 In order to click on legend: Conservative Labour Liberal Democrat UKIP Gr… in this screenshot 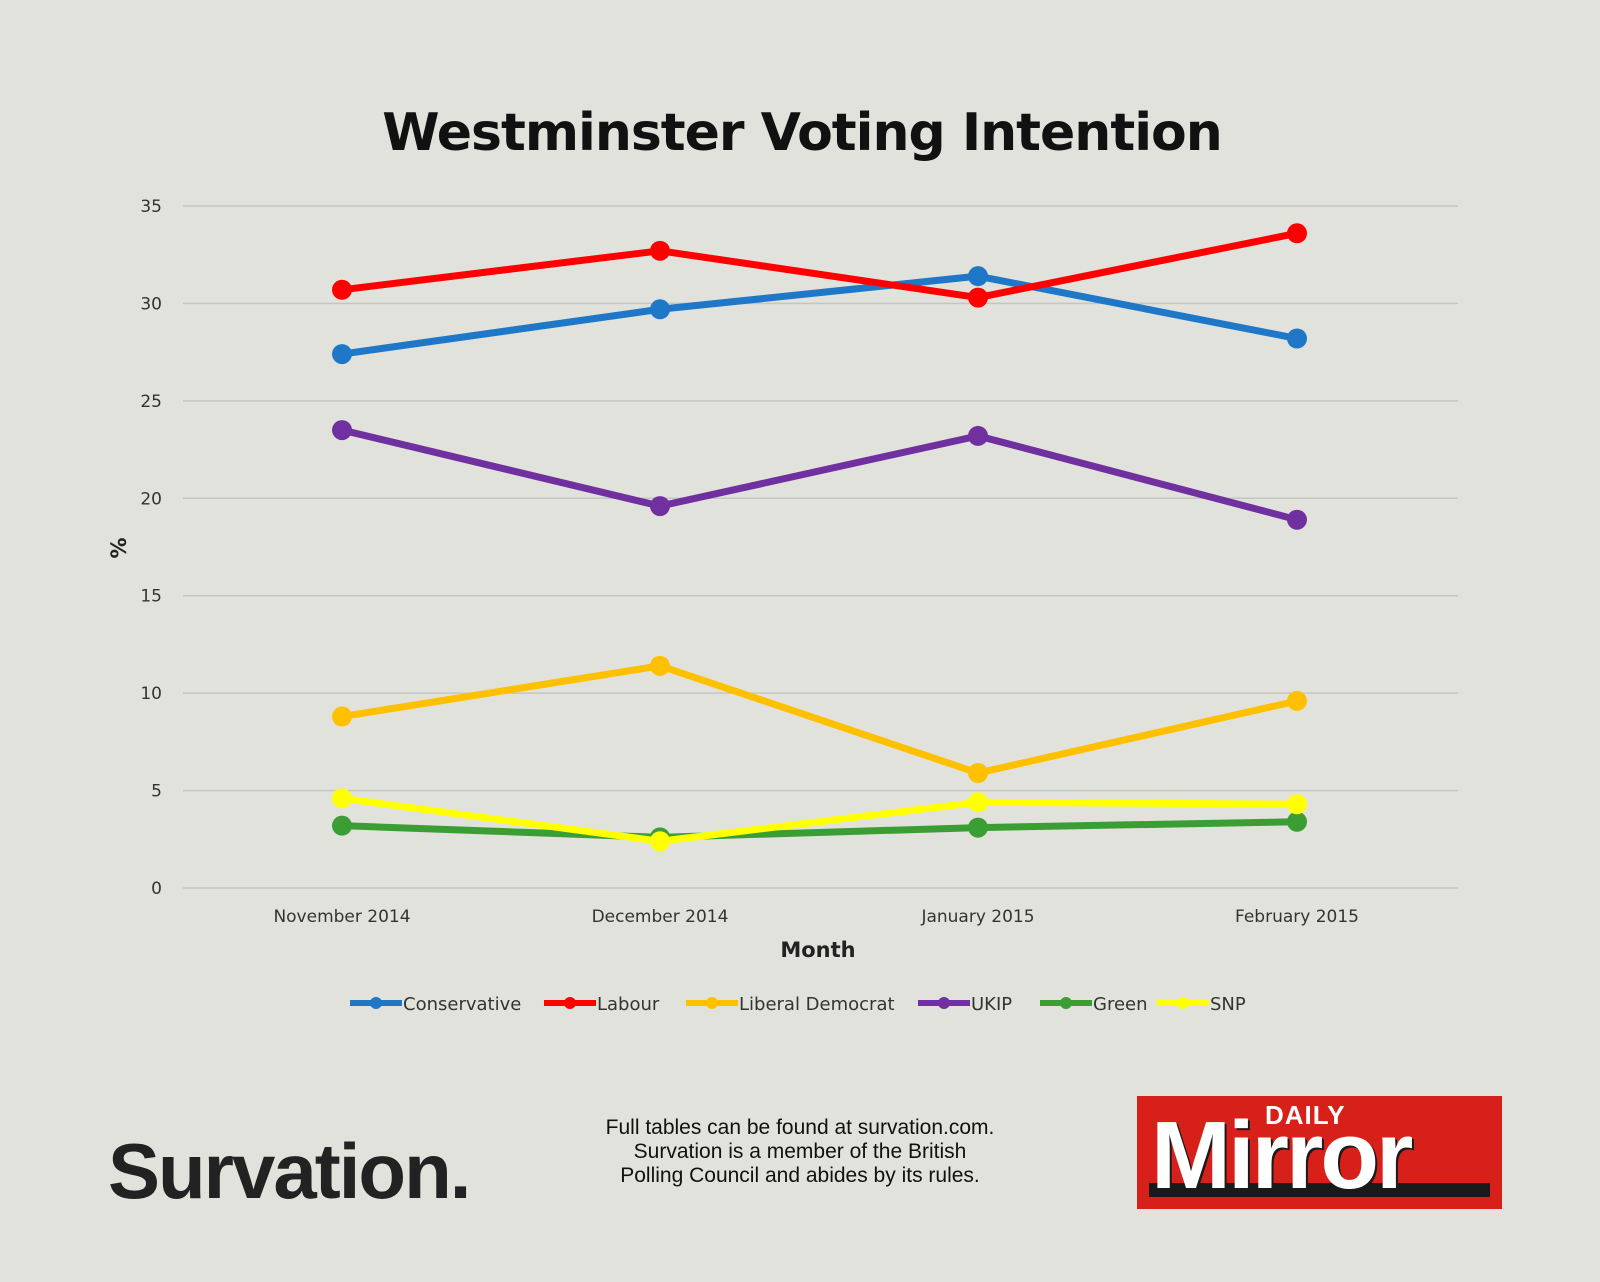, I will do `click(798, 1004)`.